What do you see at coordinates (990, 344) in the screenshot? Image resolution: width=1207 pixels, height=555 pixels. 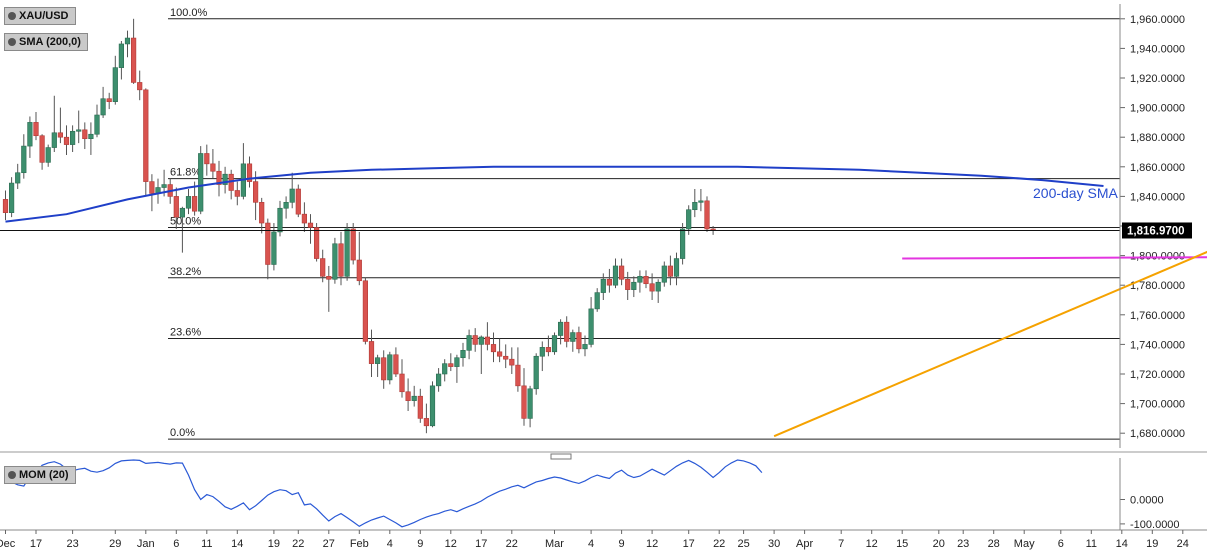 I see `support-trend-line` at bounding box center [990, 344].